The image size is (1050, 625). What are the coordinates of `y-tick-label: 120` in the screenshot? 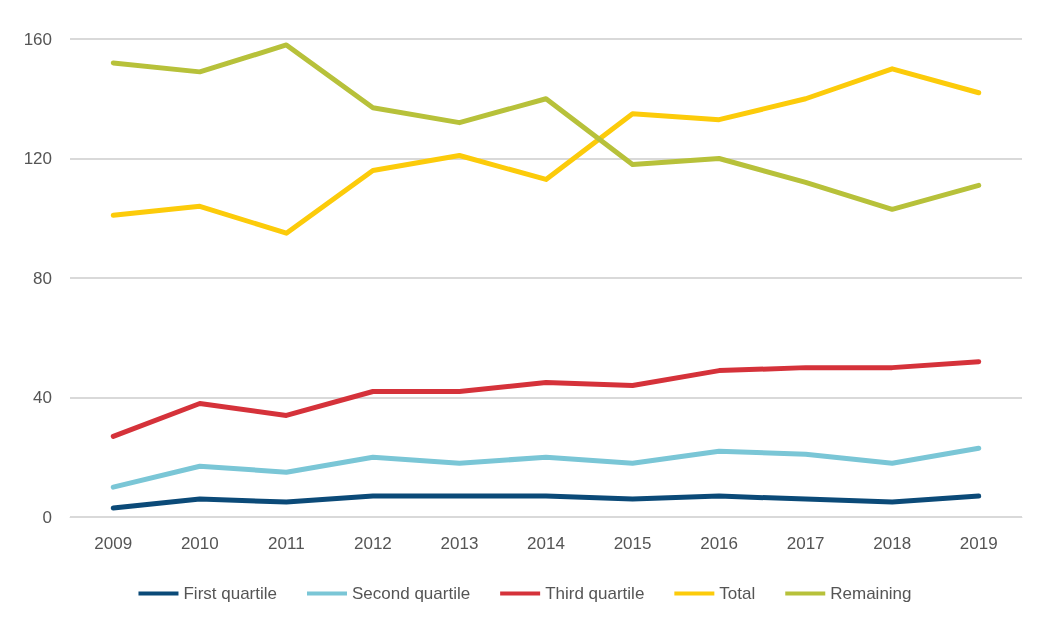 It's located at (37, 158).